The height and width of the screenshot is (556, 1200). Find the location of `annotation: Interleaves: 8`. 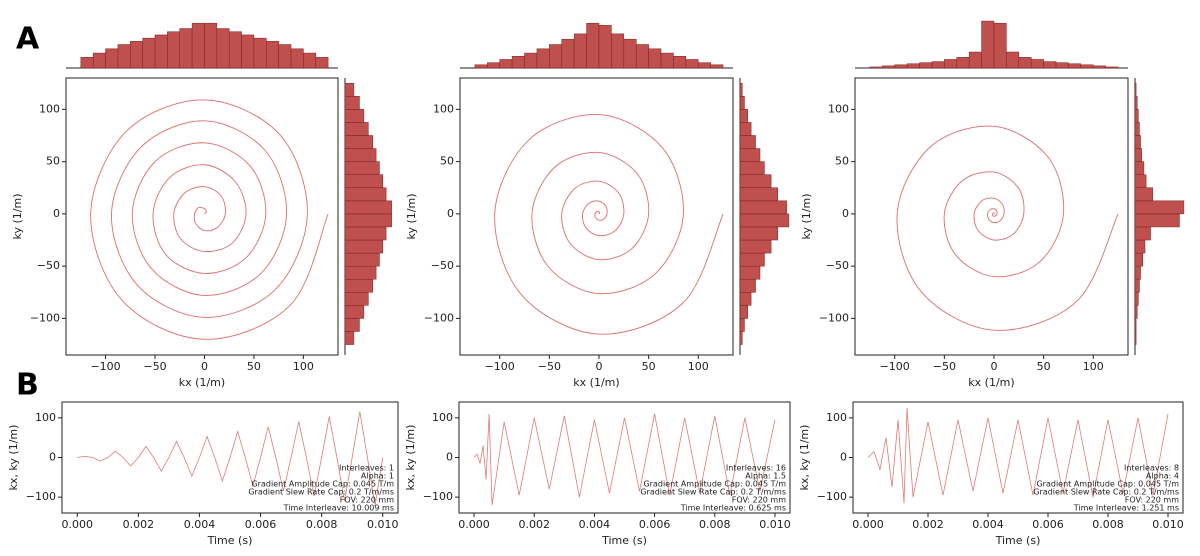

annotation: Interleaves: 8 is located at coordinates (1151, 468).